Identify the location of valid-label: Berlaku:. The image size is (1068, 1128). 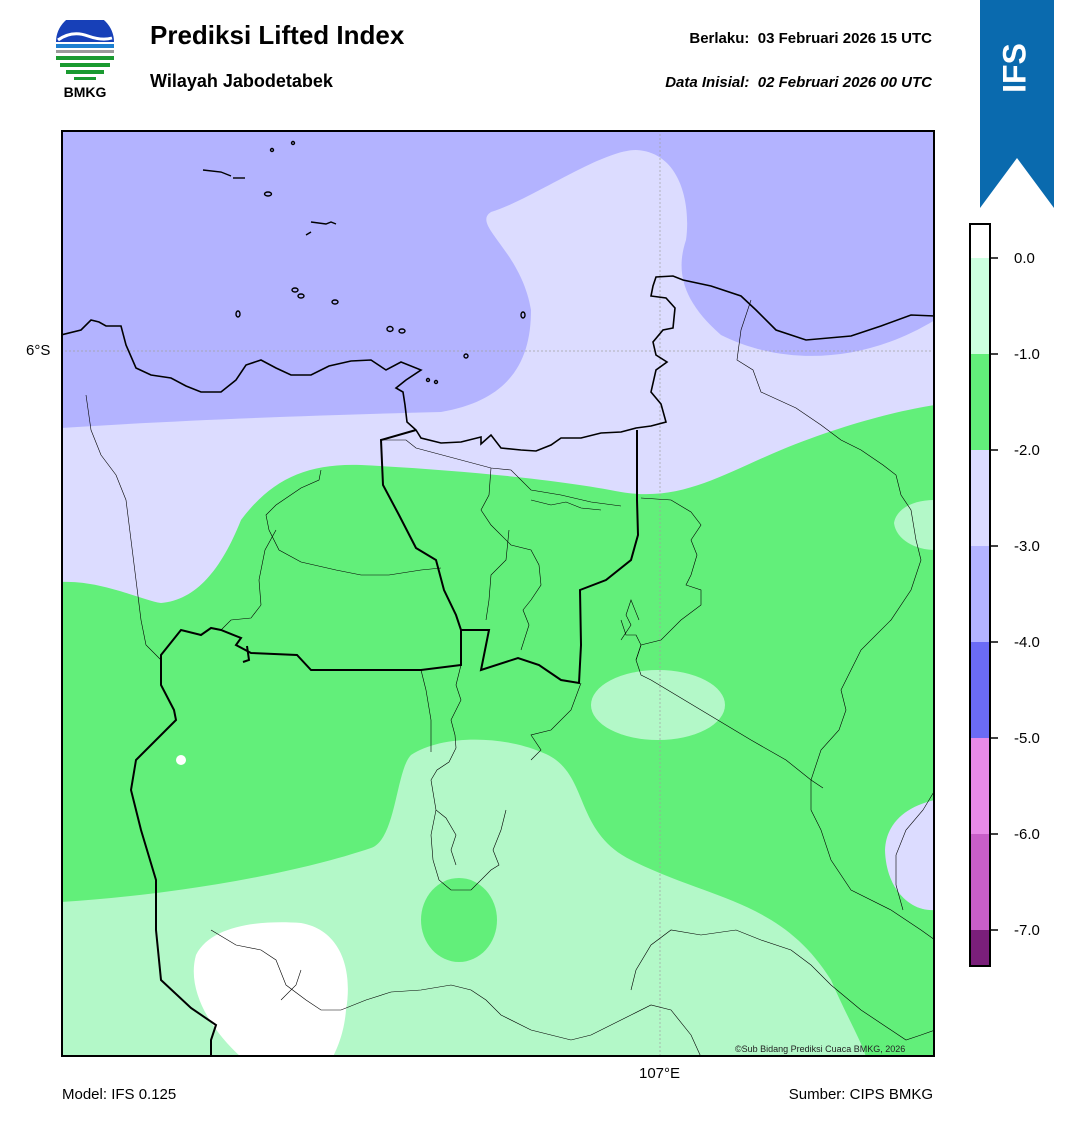
(719, 38).